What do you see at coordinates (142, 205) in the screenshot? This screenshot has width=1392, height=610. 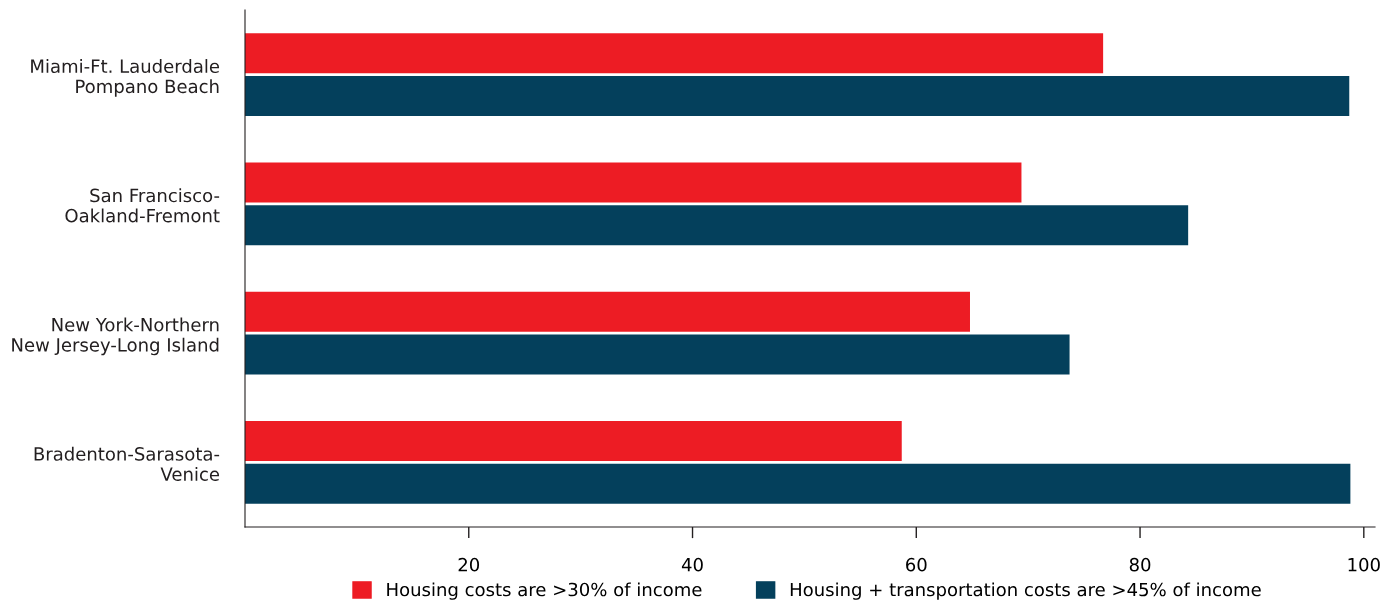 I see `y-tick-label: San Francisco- Oakland-Fremont` at bounding box center [142, 205].